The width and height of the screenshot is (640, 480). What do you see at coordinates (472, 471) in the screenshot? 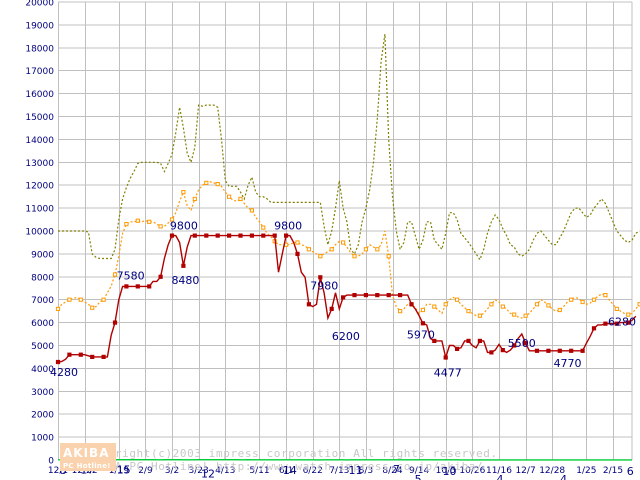
I see `x-tick-label: 10/26` at bounding box center [472, 471].